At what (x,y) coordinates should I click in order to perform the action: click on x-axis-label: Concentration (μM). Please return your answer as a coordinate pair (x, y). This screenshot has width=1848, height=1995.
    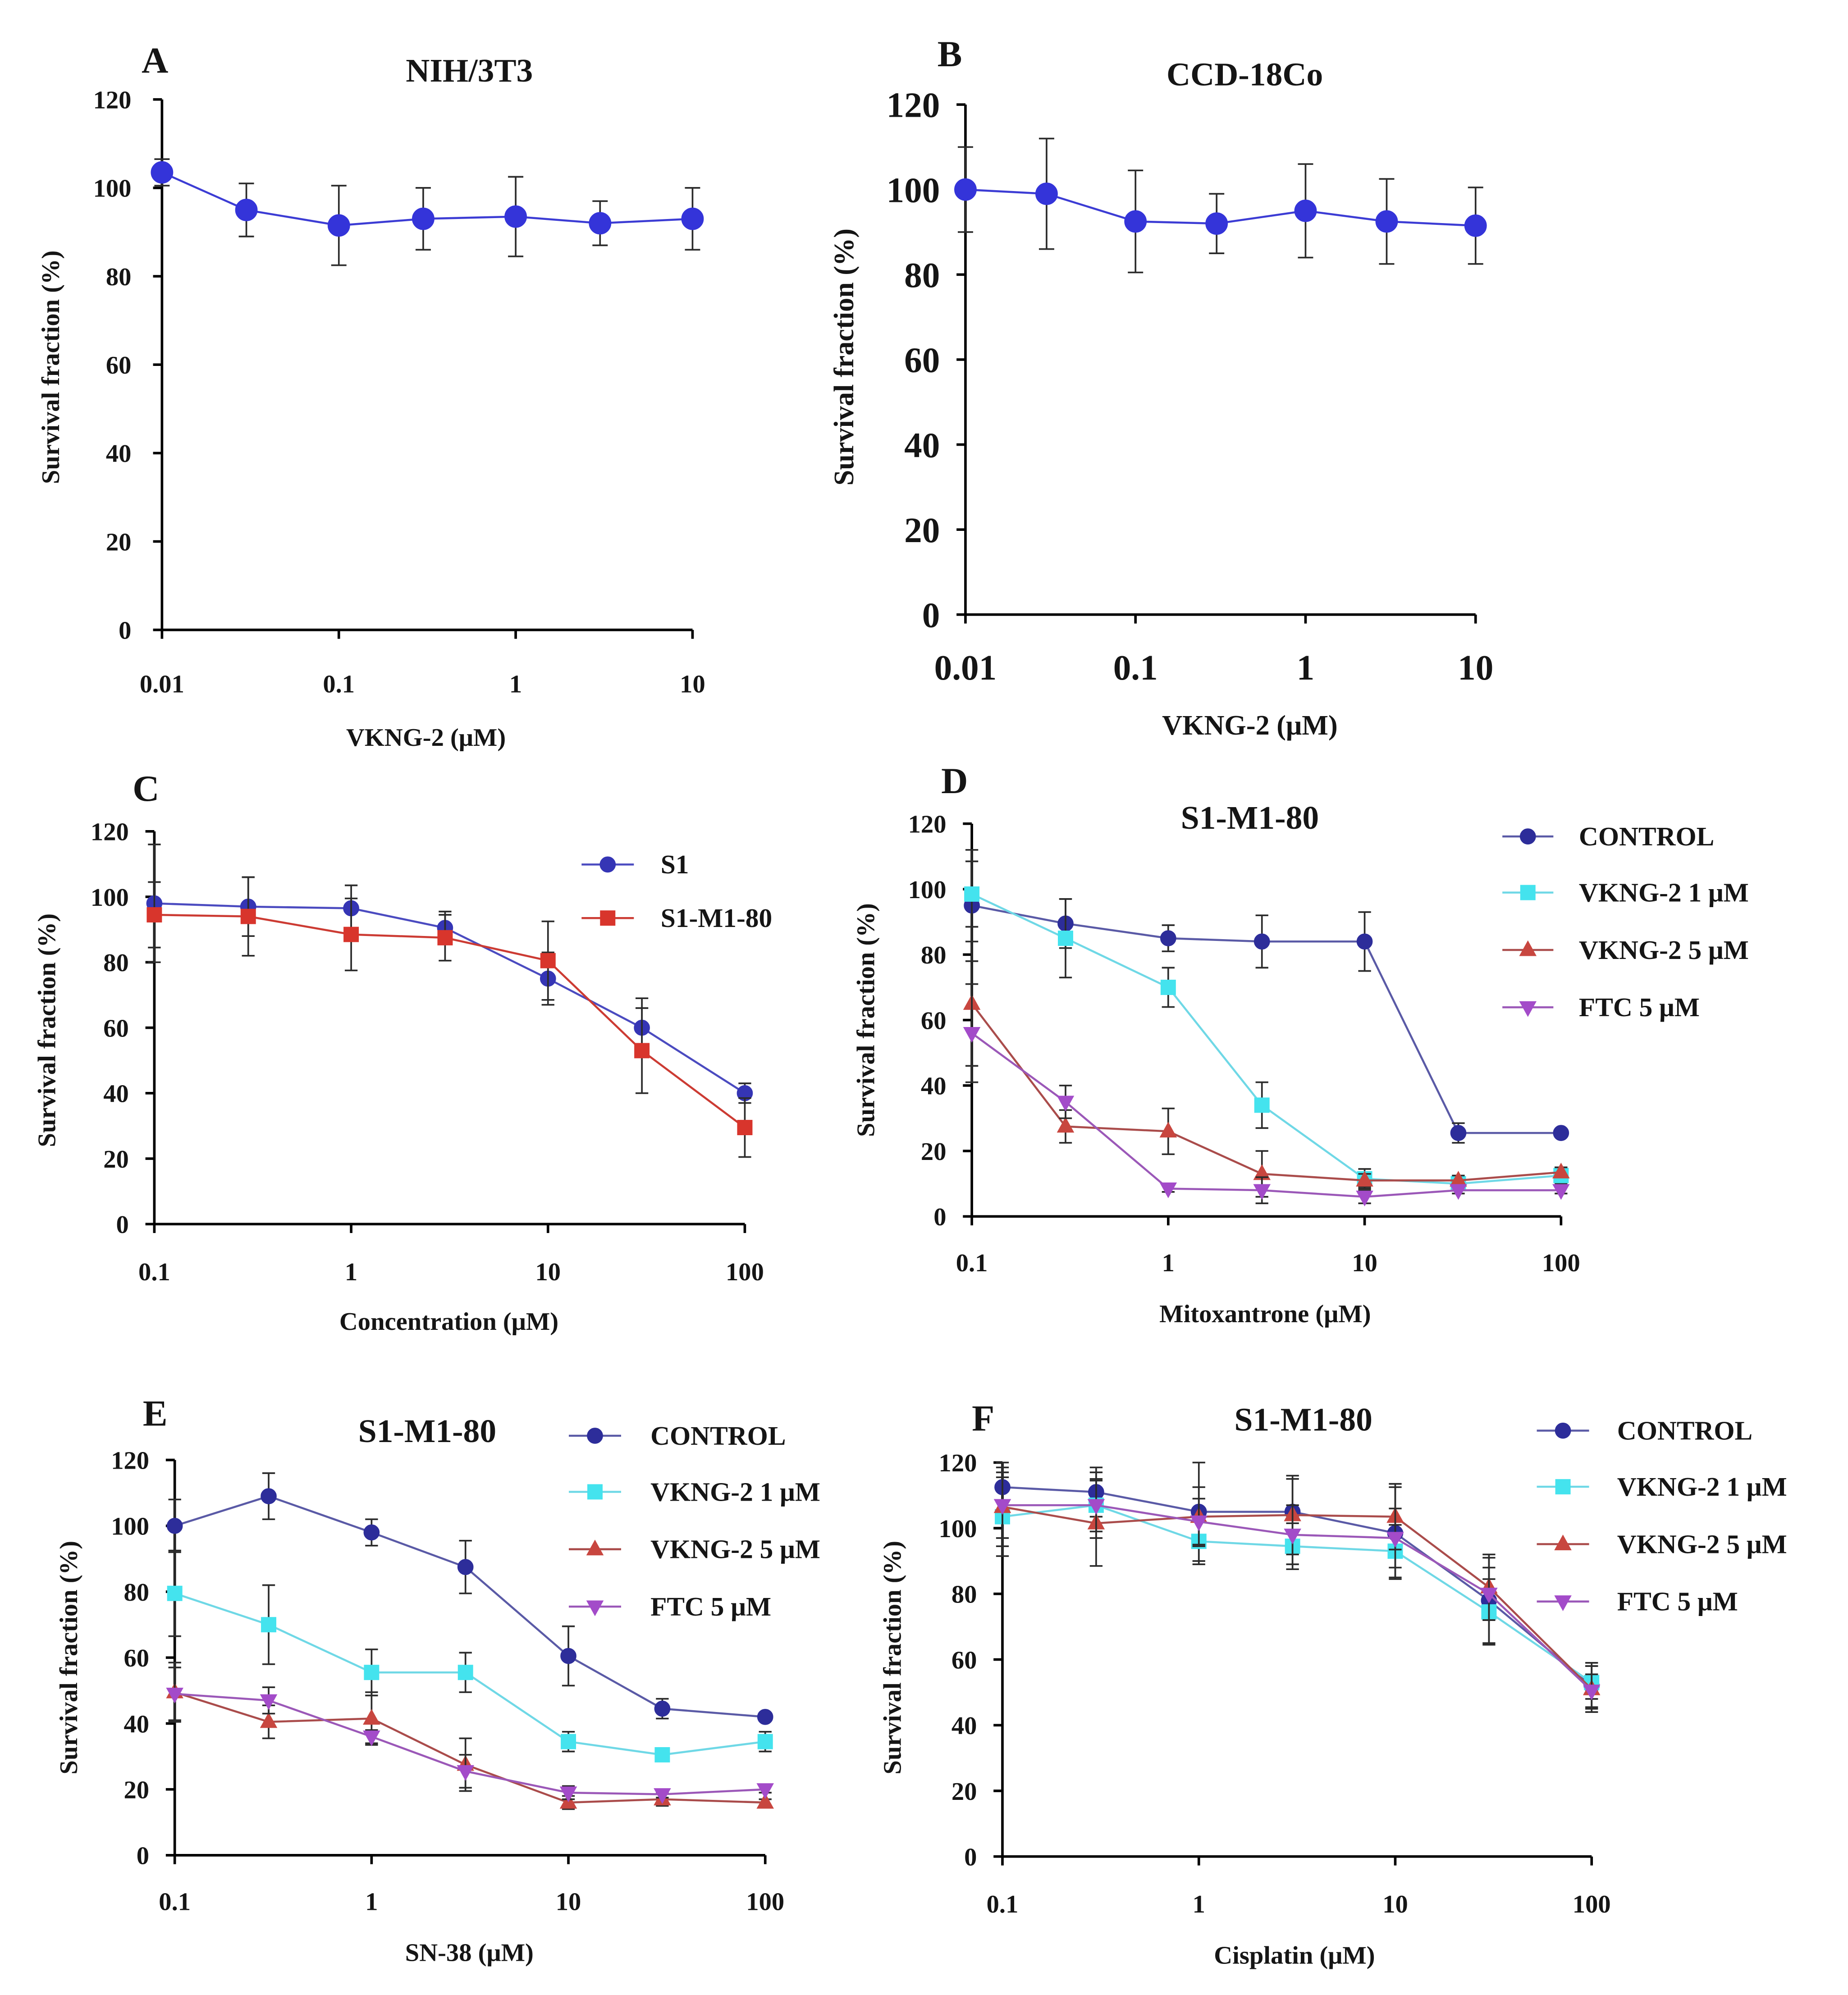
    Looking at the image, I should click on (448, 1322).